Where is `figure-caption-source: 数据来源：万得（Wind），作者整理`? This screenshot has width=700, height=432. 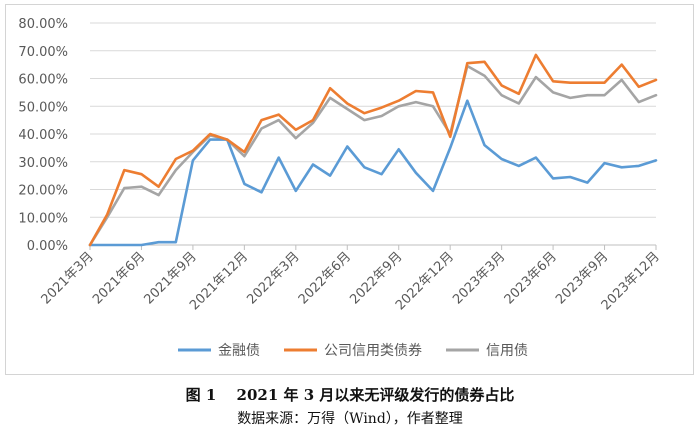 figure-caption-source: 数据来源：万得（Wind），作者整理 is located at coordinates (350, 419).